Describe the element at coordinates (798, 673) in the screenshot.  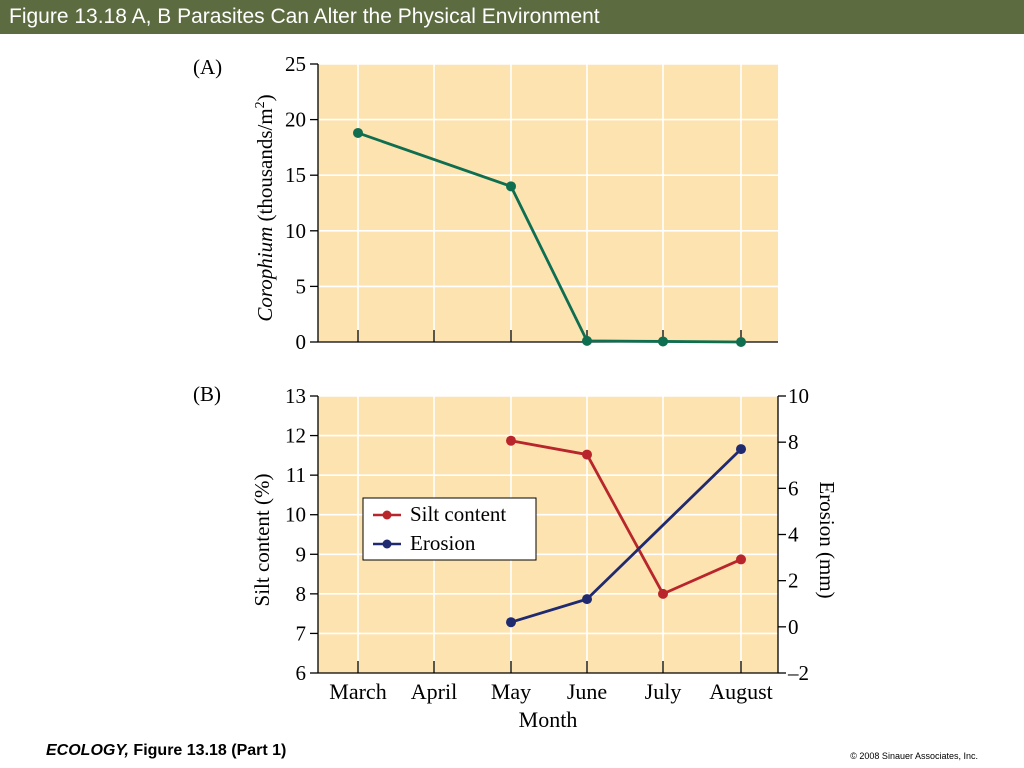
I see `panel-b-right-tick-label: –2` at that location.